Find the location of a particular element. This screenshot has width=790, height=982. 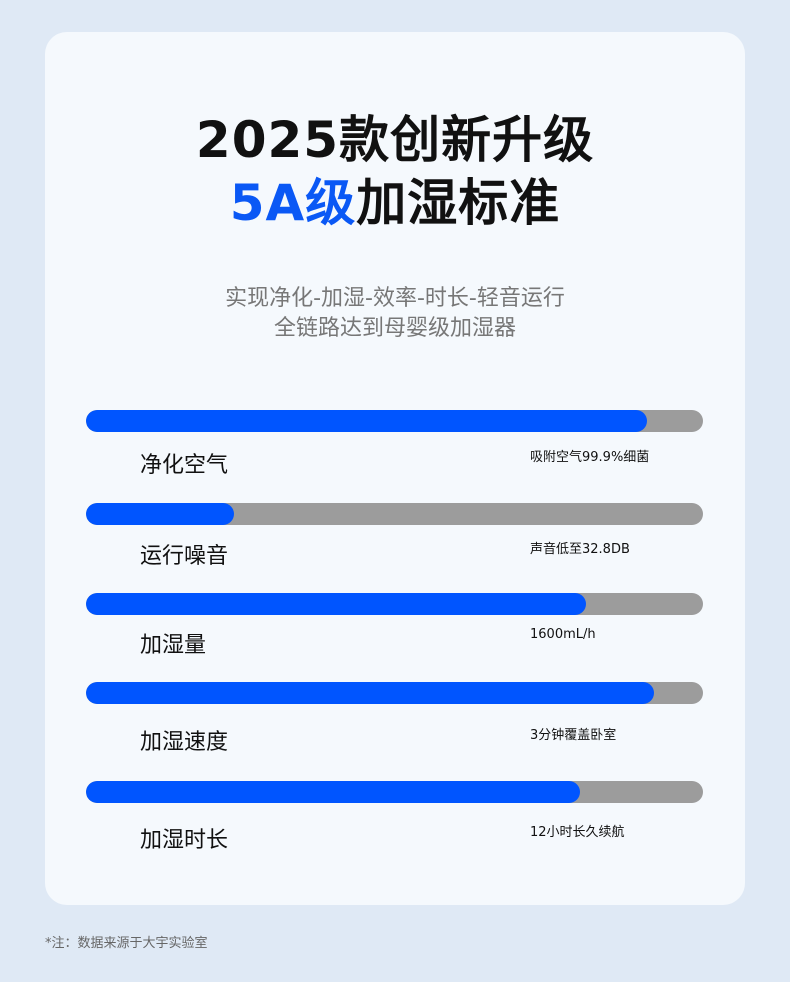

metric-label: 加湿速度 is located at coordinates (184, 742).